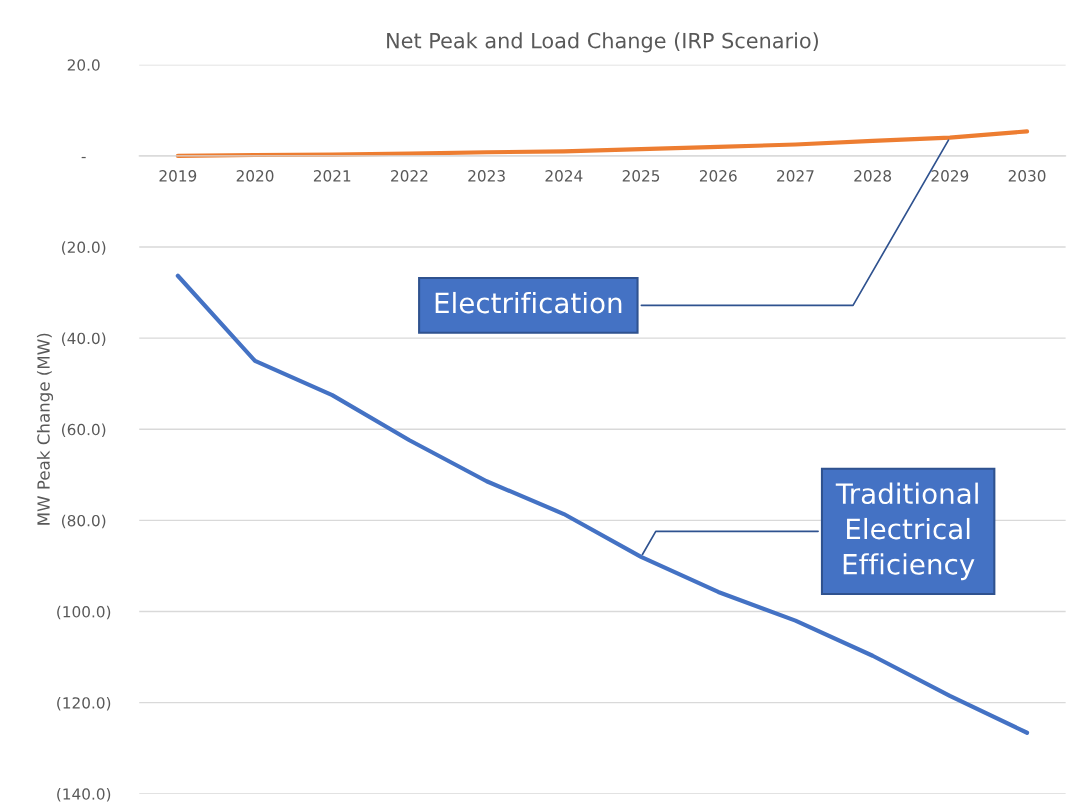  I want to click on y-tick-label: (120.0), so click(84, 703).